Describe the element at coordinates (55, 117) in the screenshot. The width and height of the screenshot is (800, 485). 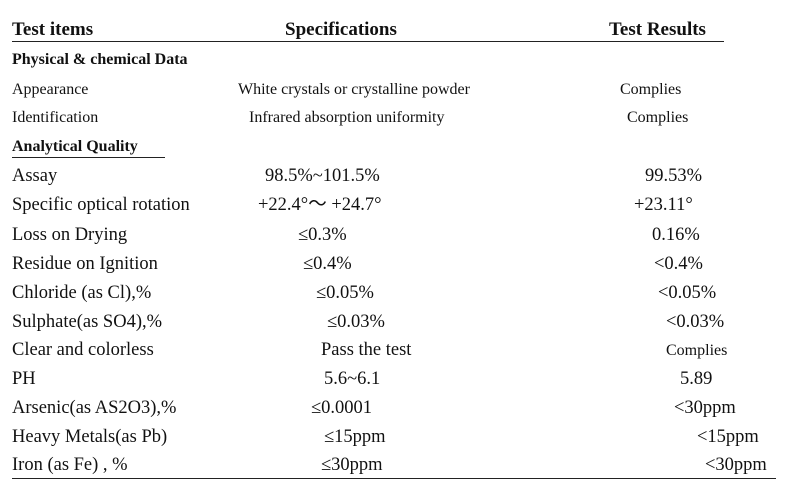
I see `row-item: Identification` at that location.